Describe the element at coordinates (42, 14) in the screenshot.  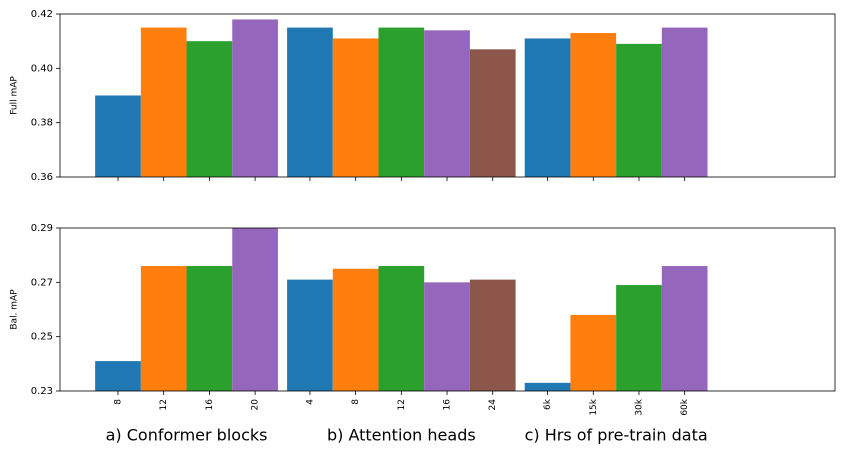
I see `y-tick-label: 0.42` at that location.